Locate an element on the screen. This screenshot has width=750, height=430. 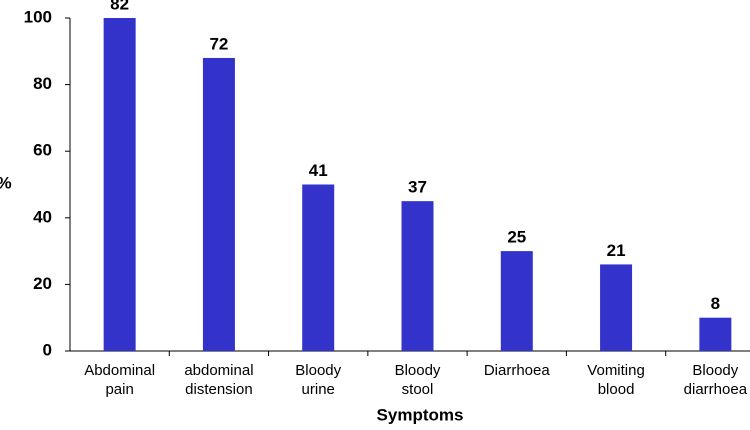
x-axis-label: Symptoms is located at coordinates (420, 414).